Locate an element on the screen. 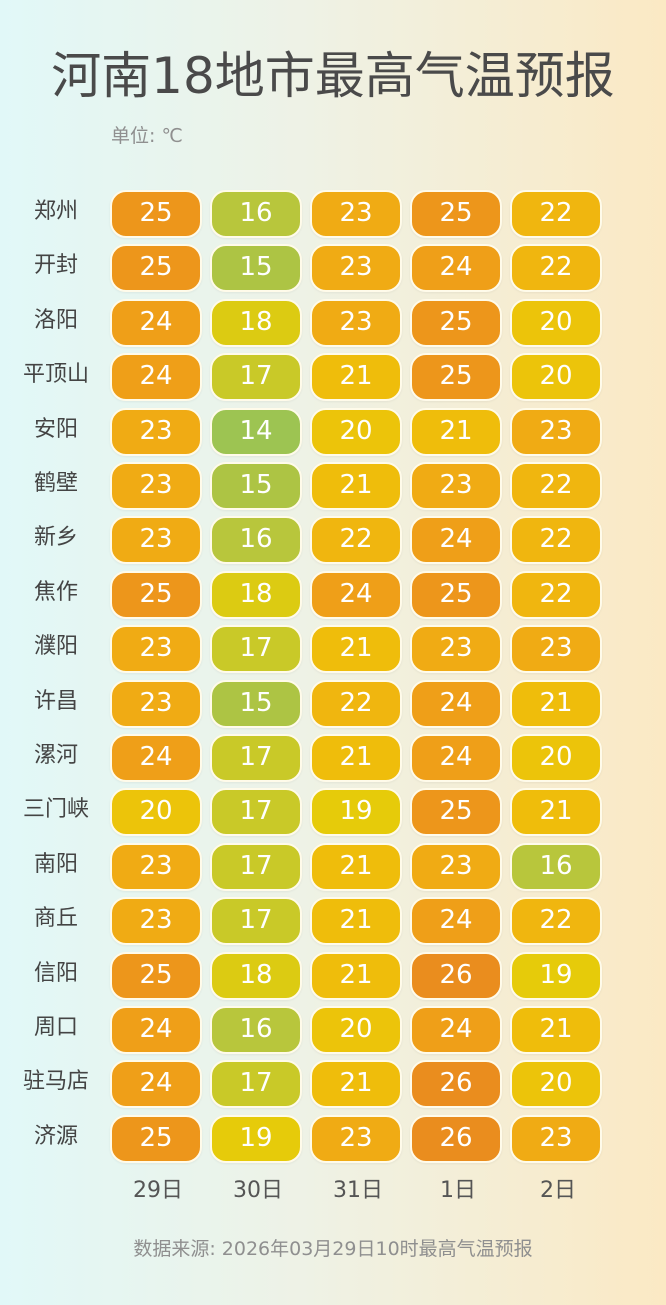 The height and width of the screenshot is (1305, 666). column-label: 31日 is located at coordinates (358, 1190).